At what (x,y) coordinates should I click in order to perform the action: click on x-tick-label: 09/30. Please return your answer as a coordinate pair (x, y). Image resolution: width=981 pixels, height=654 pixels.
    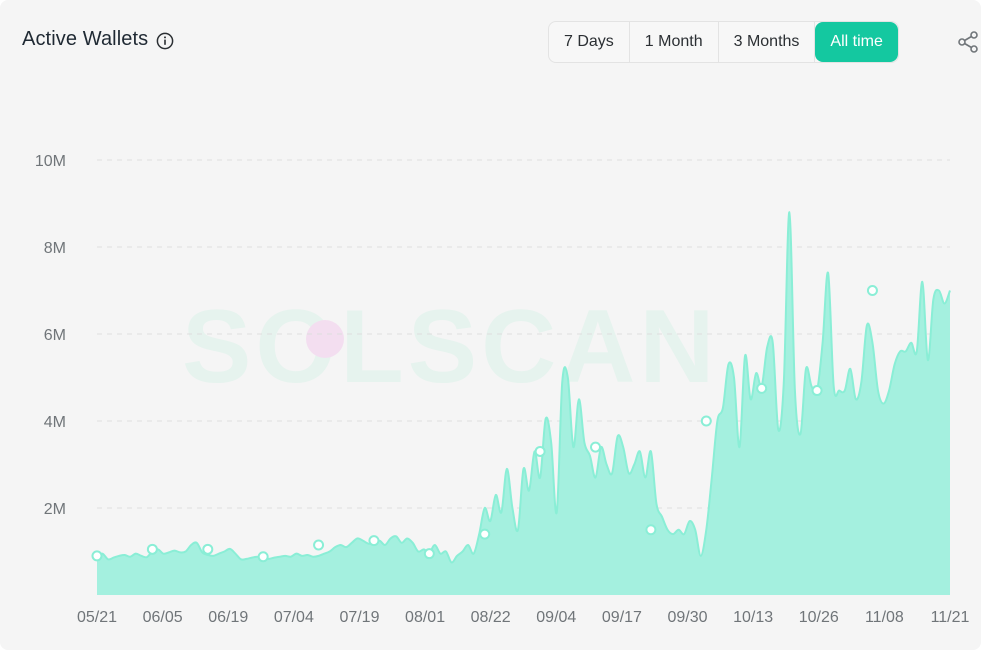
    Looking at the image, I should click on (688, 617).